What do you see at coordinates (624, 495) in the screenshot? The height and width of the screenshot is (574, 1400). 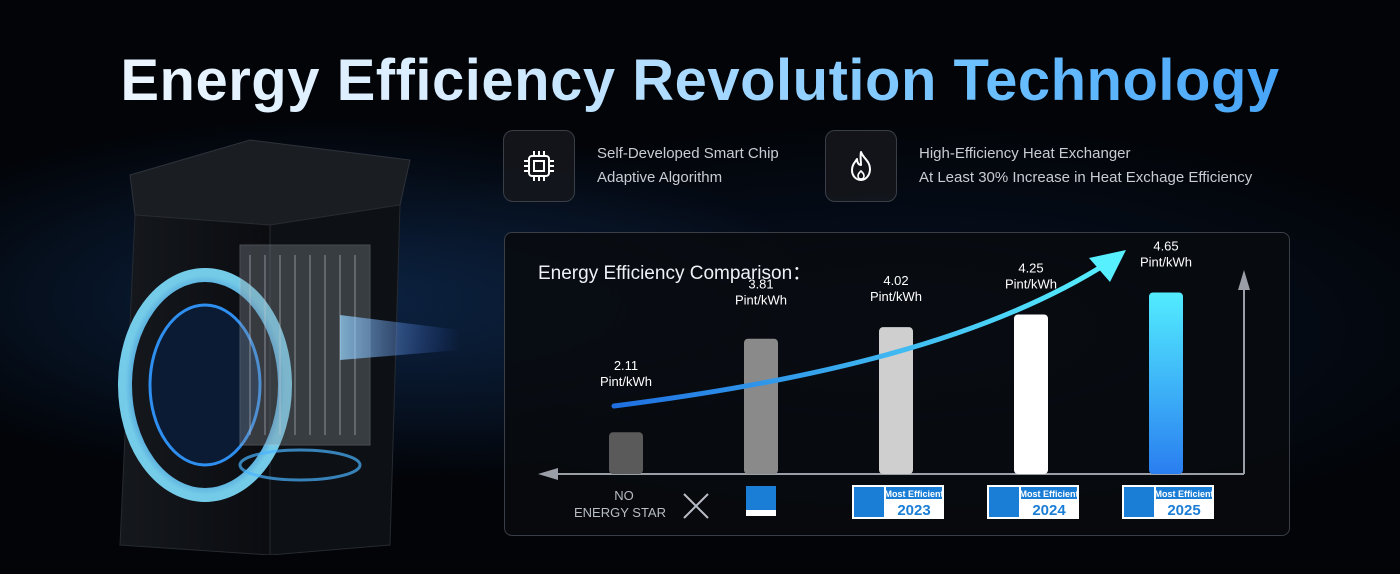 I see `category-label: NO` at bounding box center [624, 495].